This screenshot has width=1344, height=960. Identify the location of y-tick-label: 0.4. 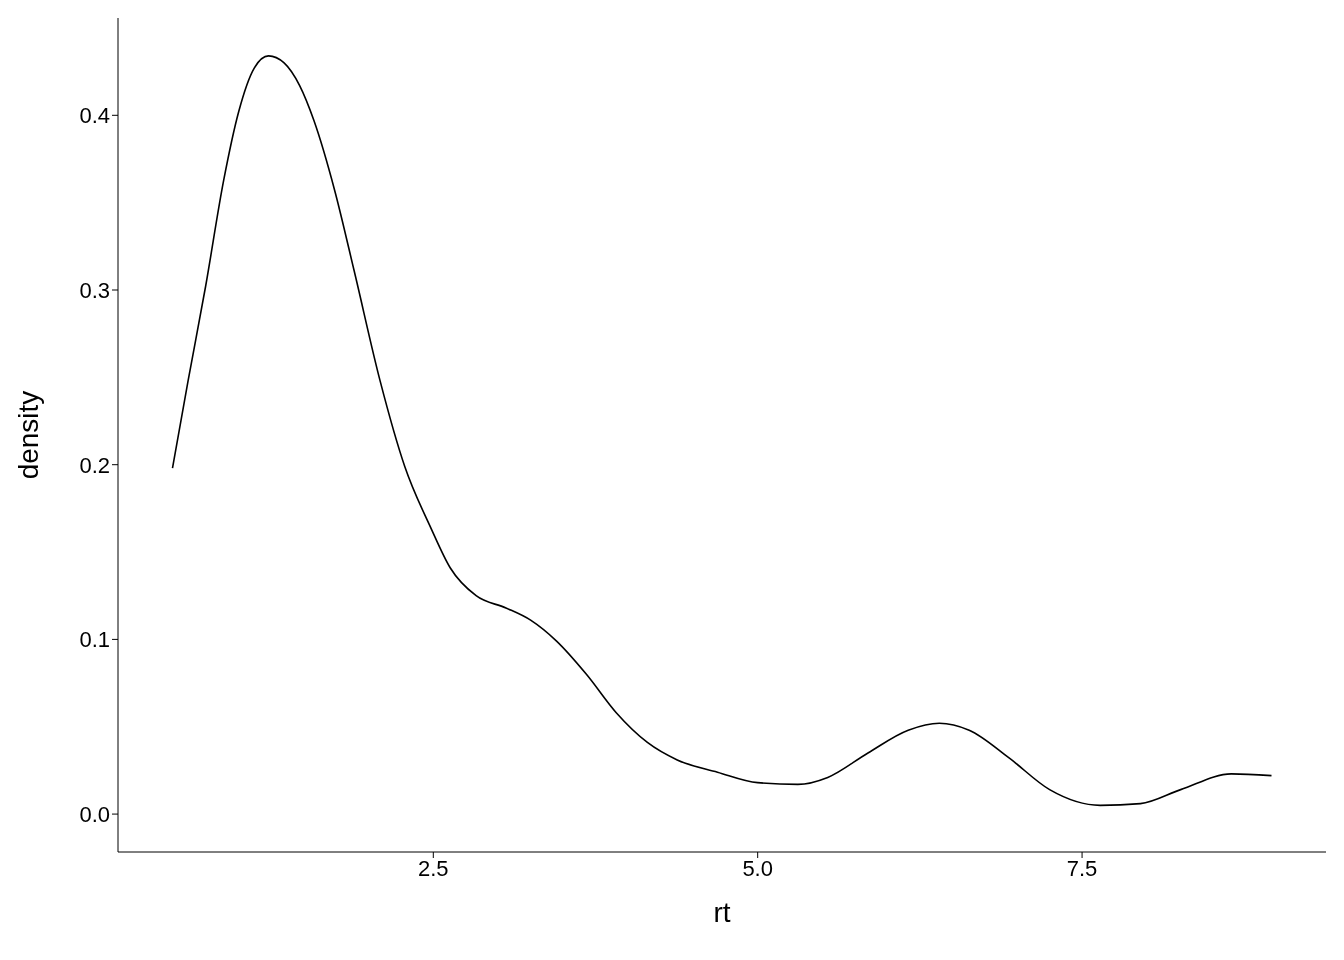
(94, 116).